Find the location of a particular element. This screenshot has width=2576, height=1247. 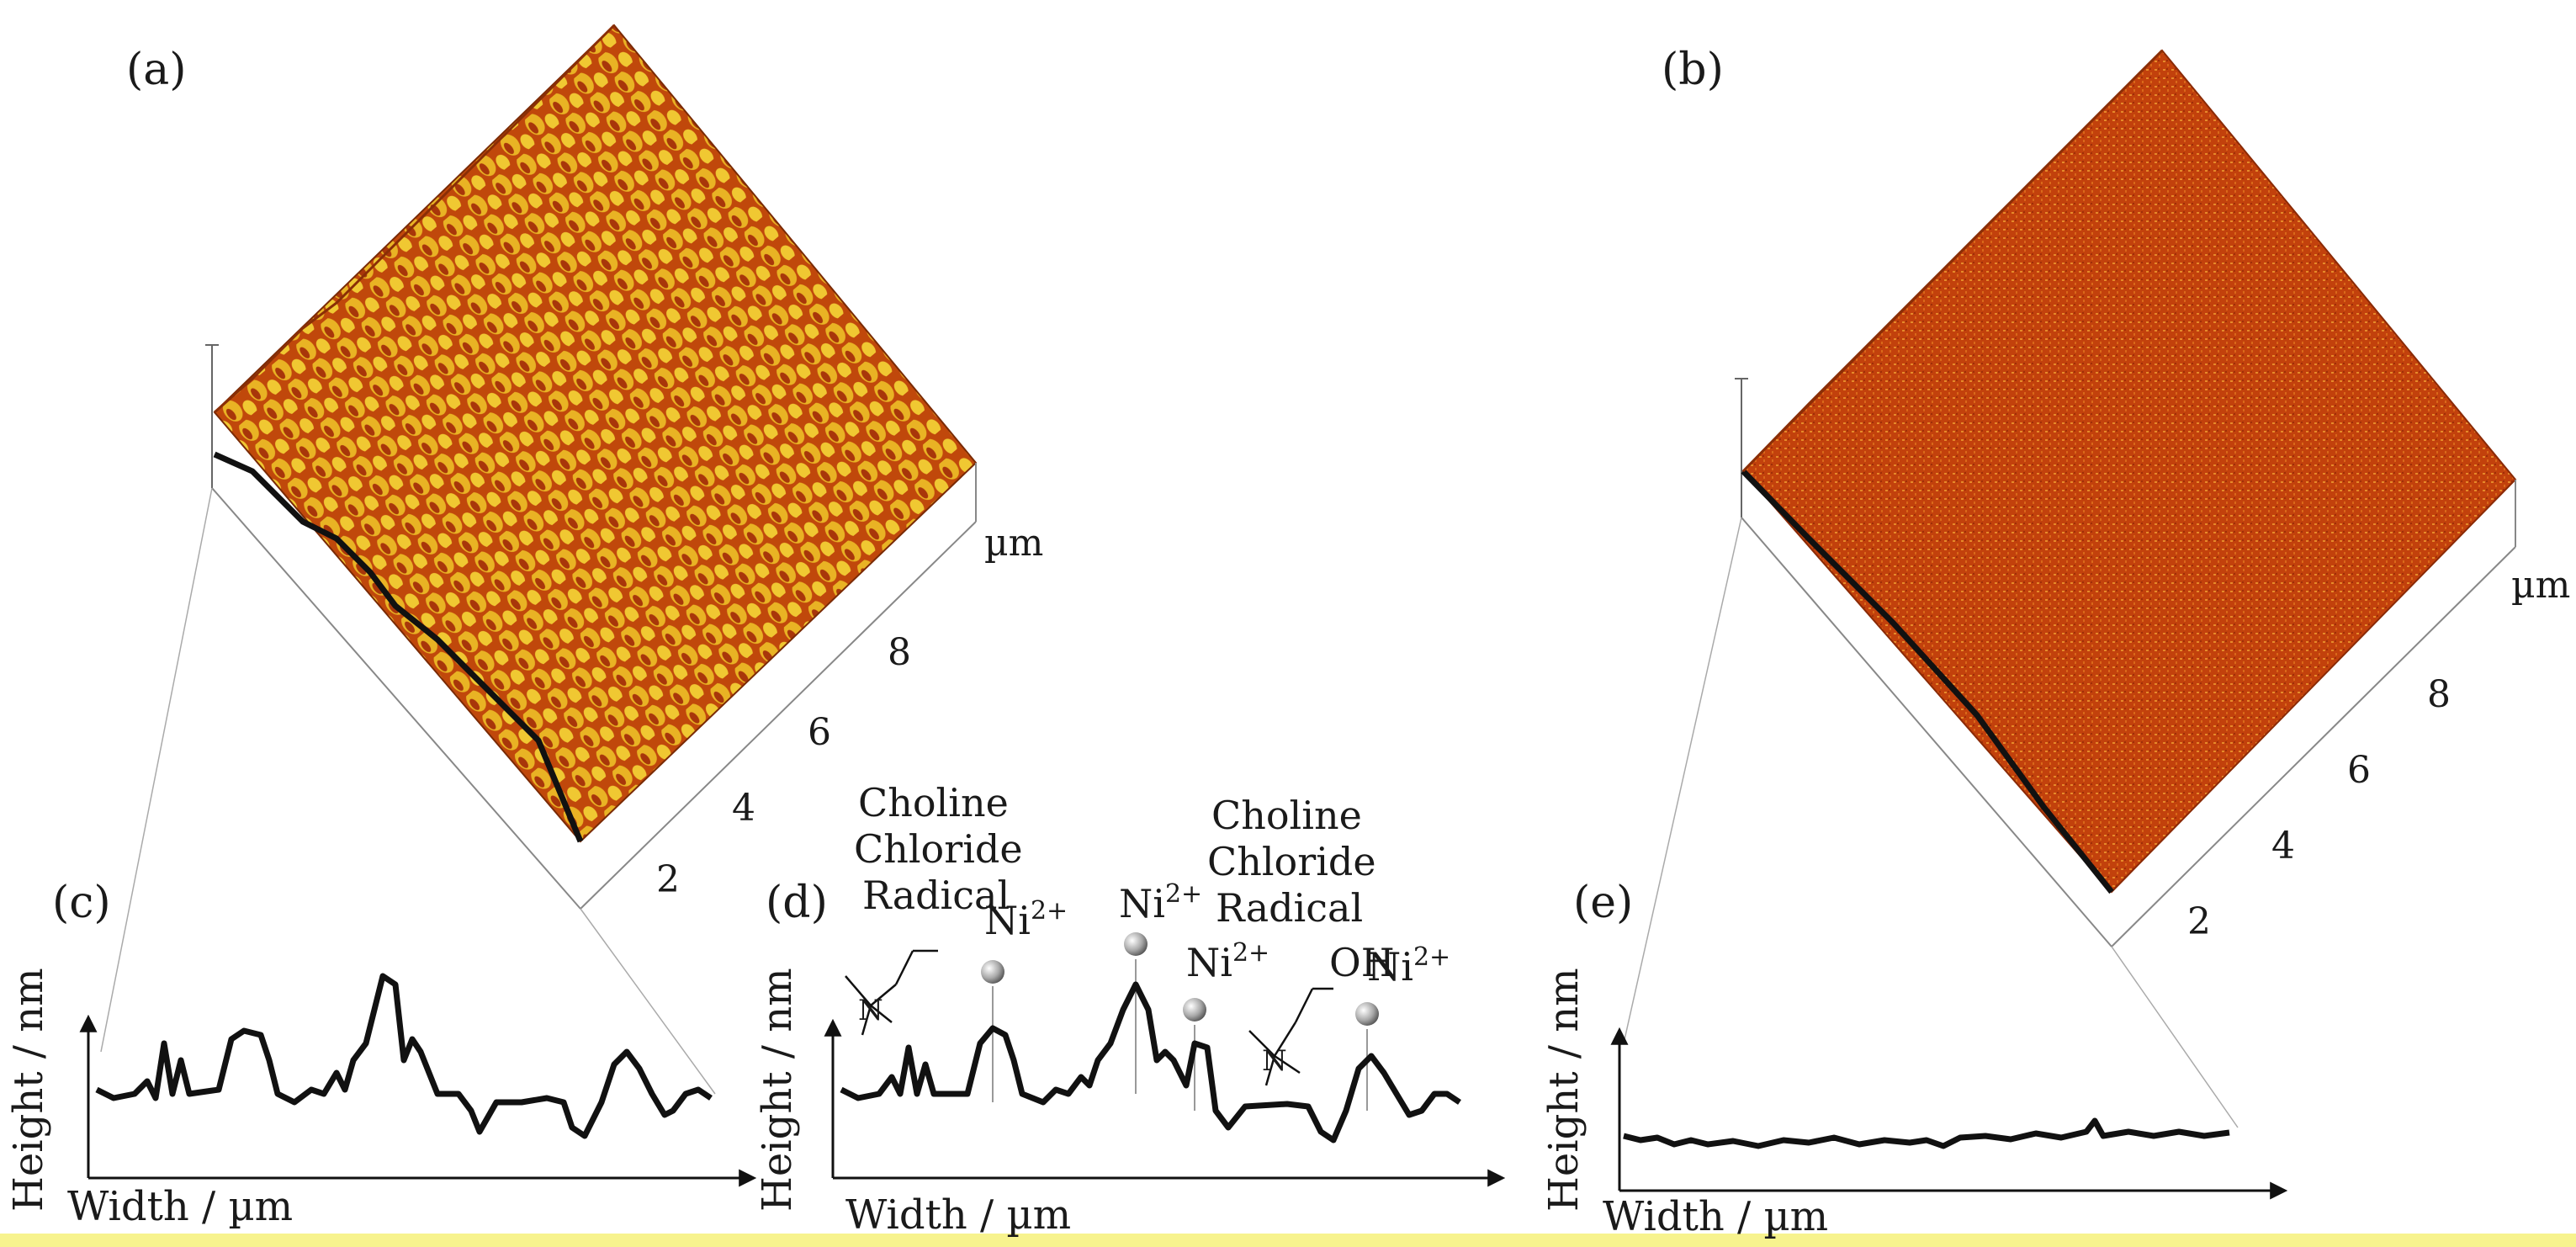

panel-a-base-left is located at coordinates (396, 699).